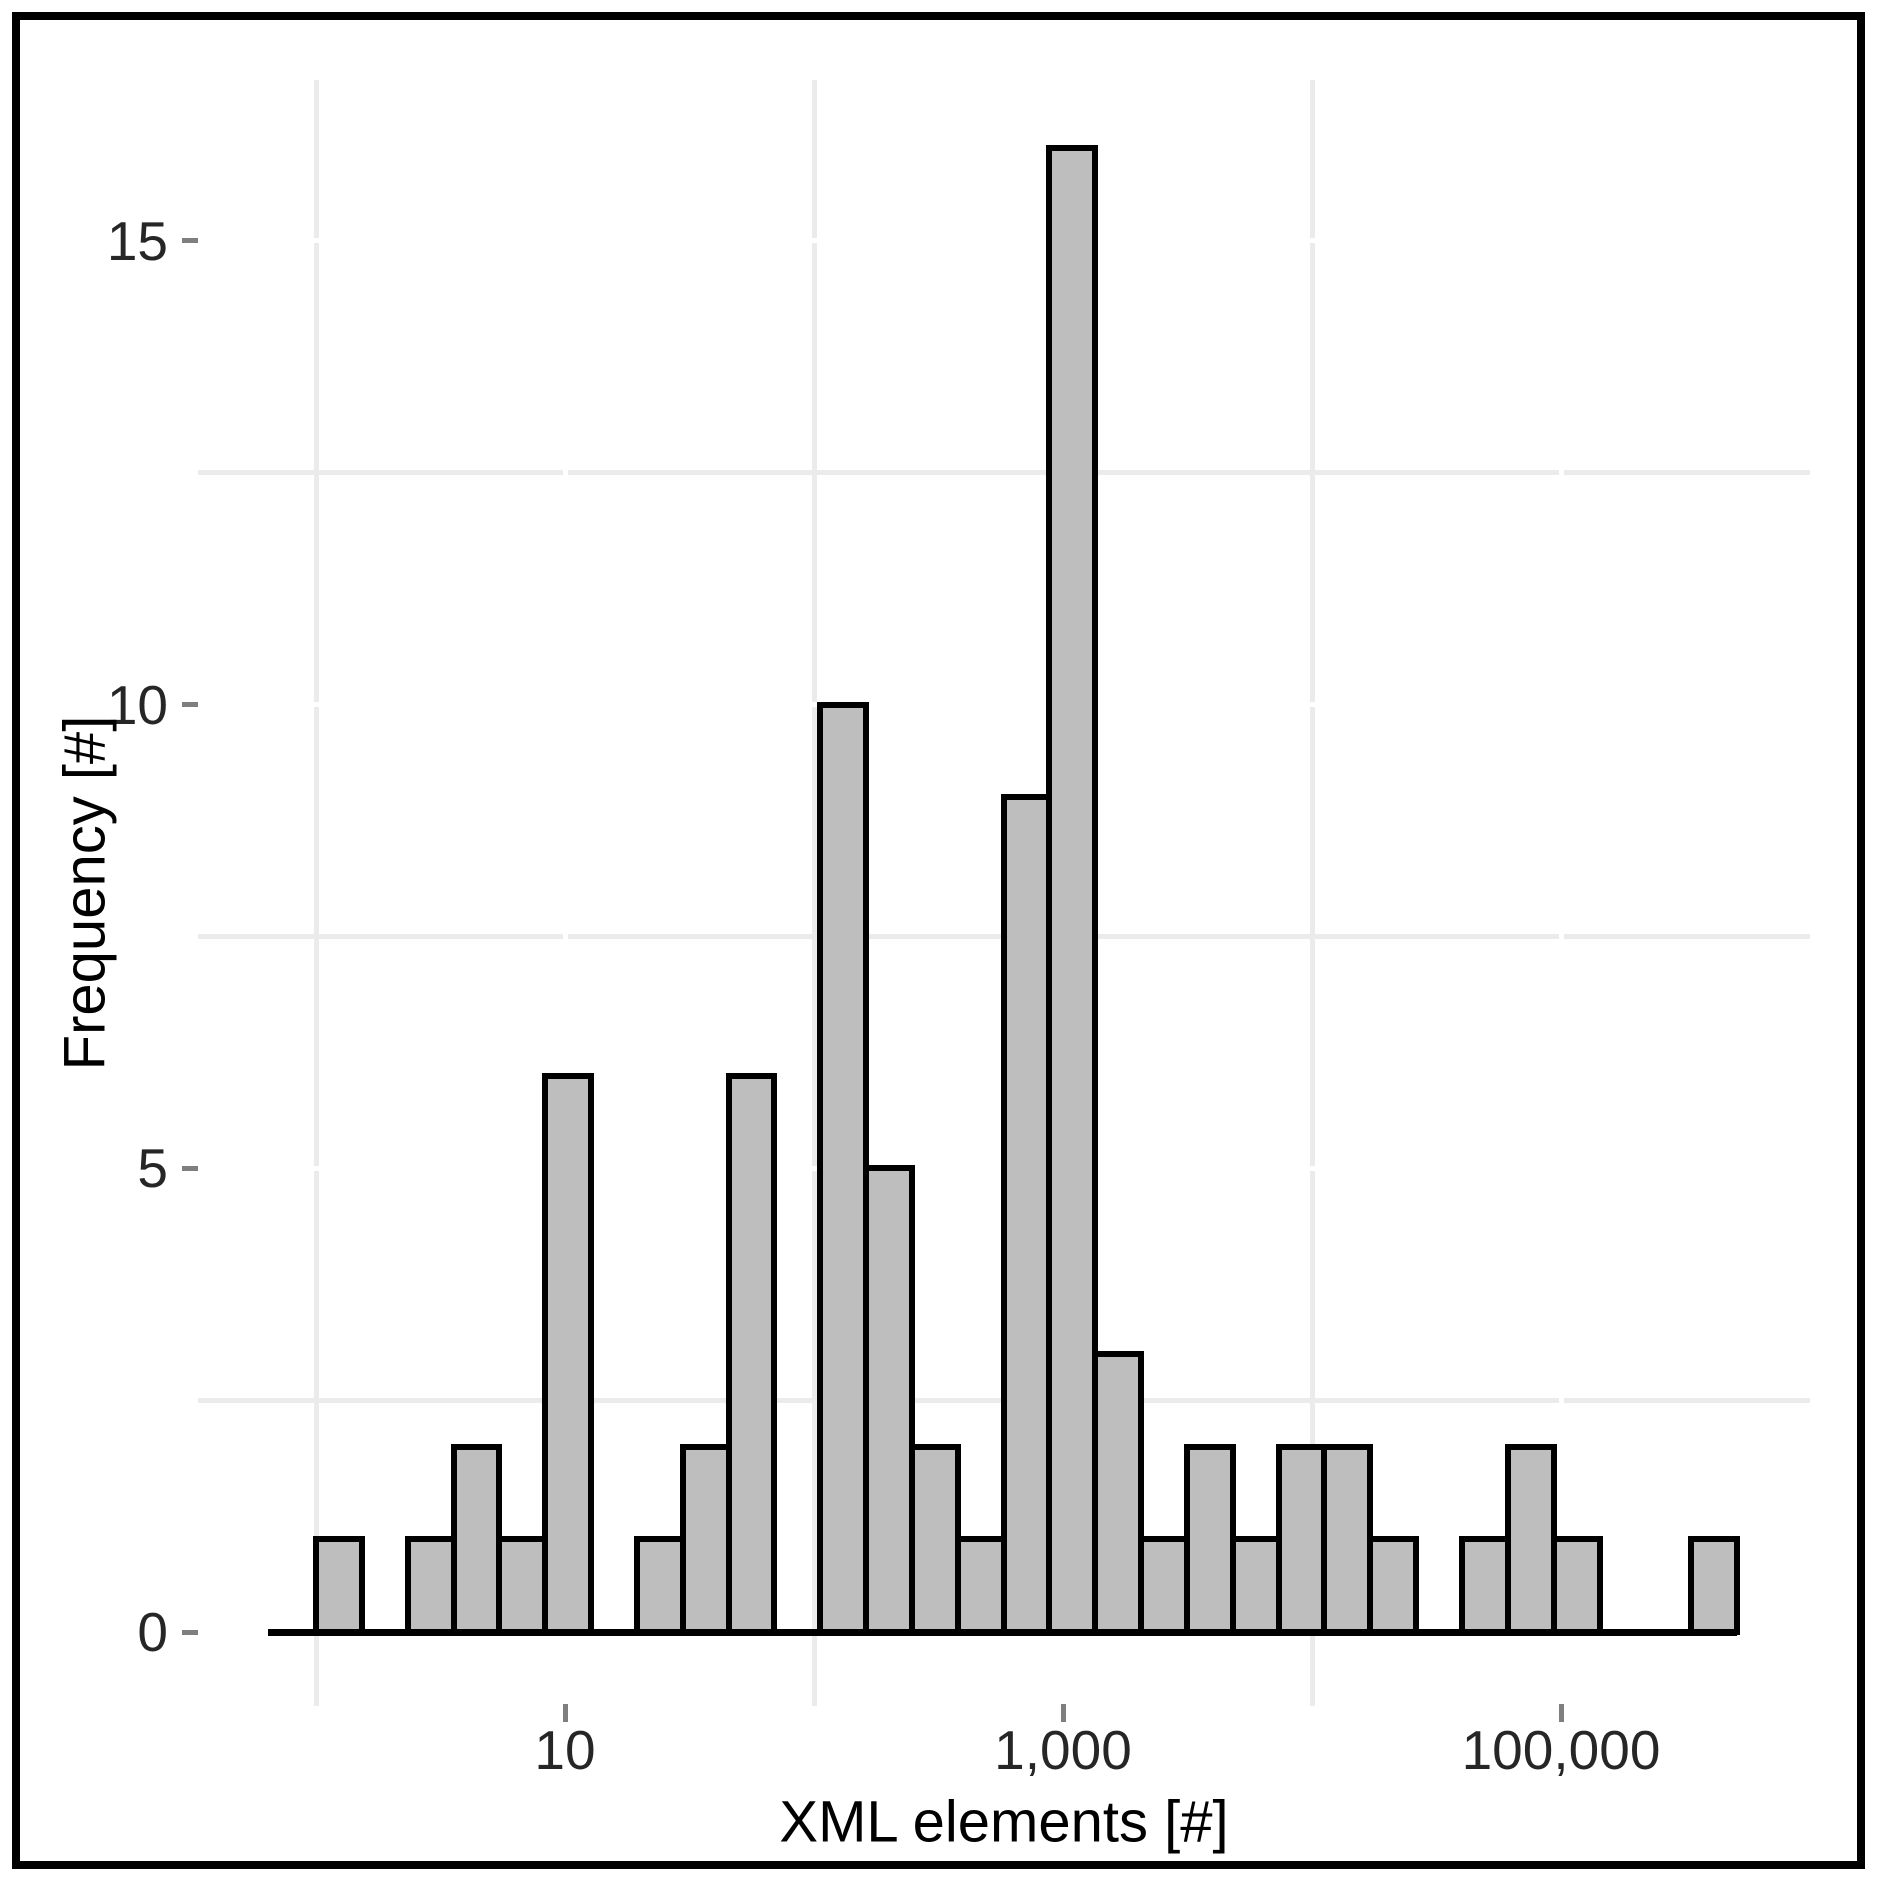  I want to click on y-tick-label: 15, so click(137, 240).